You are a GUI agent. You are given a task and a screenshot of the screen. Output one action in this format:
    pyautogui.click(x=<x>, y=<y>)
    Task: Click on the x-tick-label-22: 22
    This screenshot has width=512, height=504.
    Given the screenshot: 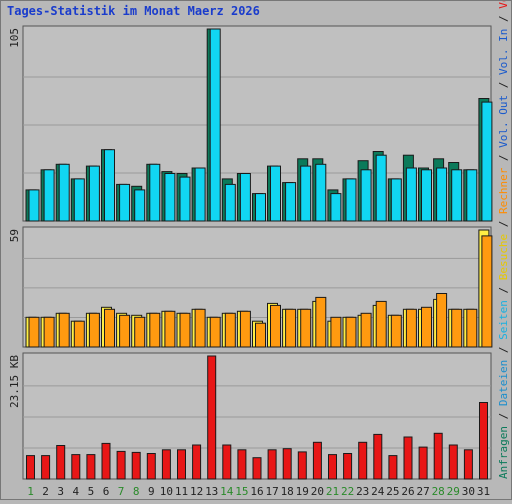 What is the action you would take?
    pyautogui.click(x=347, y=491)
    